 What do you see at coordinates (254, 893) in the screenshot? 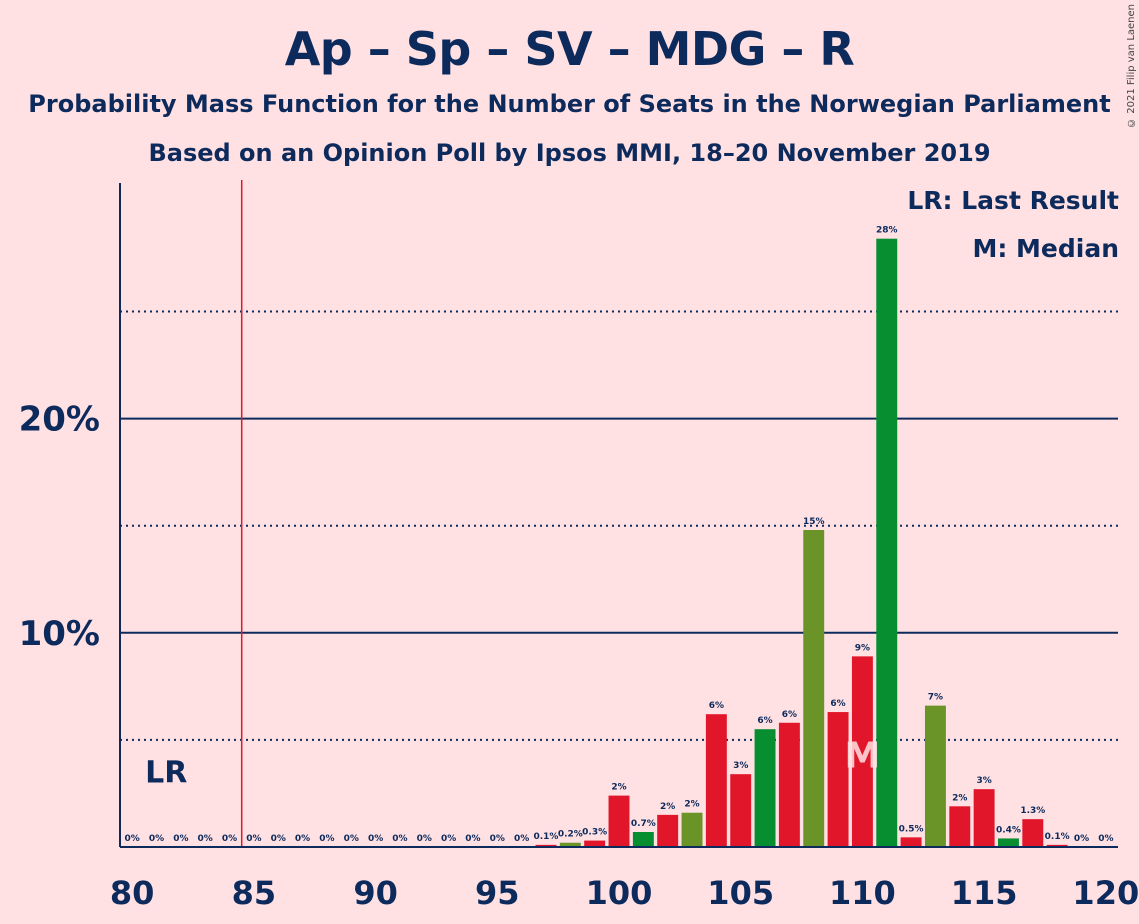
I see `x-tick-label: 85` at bounding box center [254, 893].